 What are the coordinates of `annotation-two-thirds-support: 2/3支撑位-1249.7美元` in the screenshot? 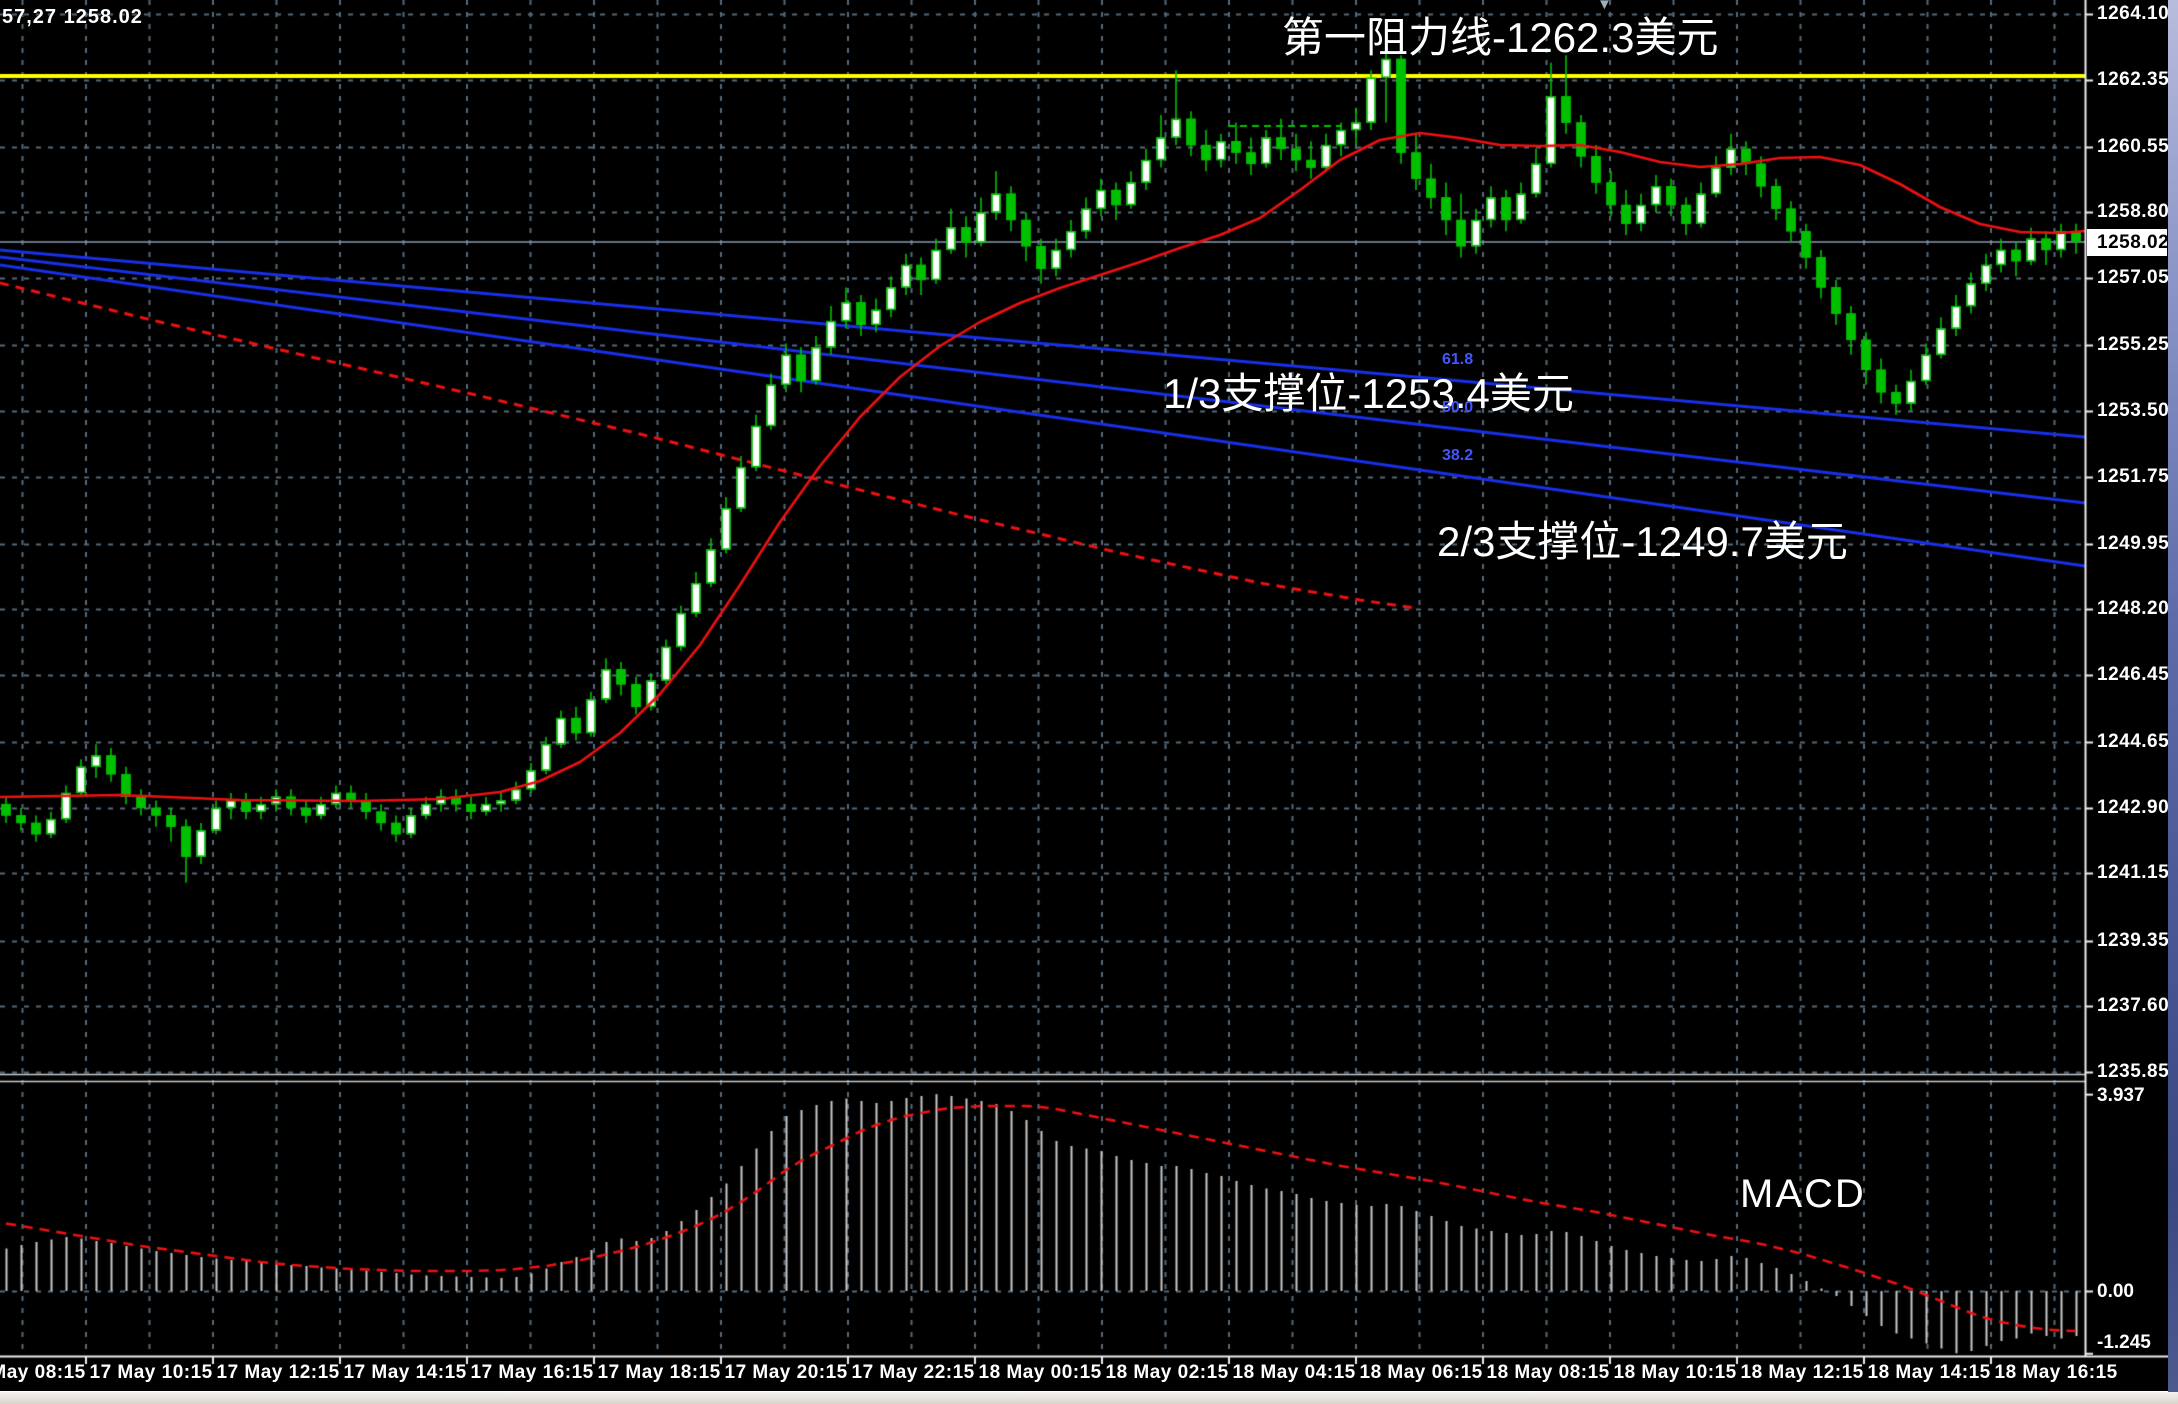 It's located at (1642, 541).